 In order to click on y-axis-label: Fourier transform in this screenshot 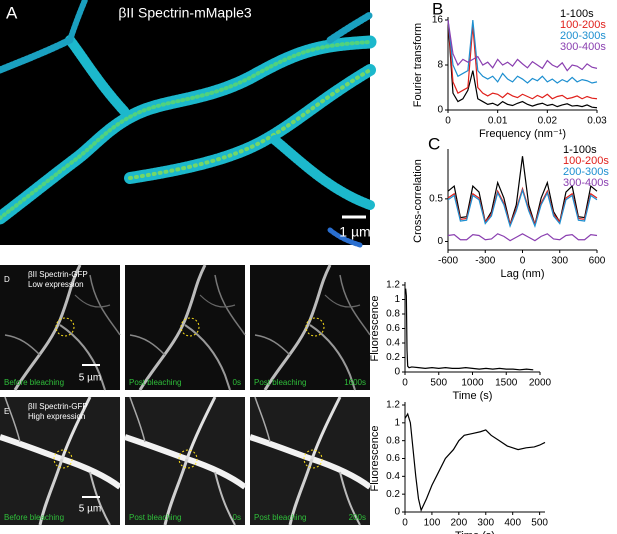, I will do `click(418, 65)`.